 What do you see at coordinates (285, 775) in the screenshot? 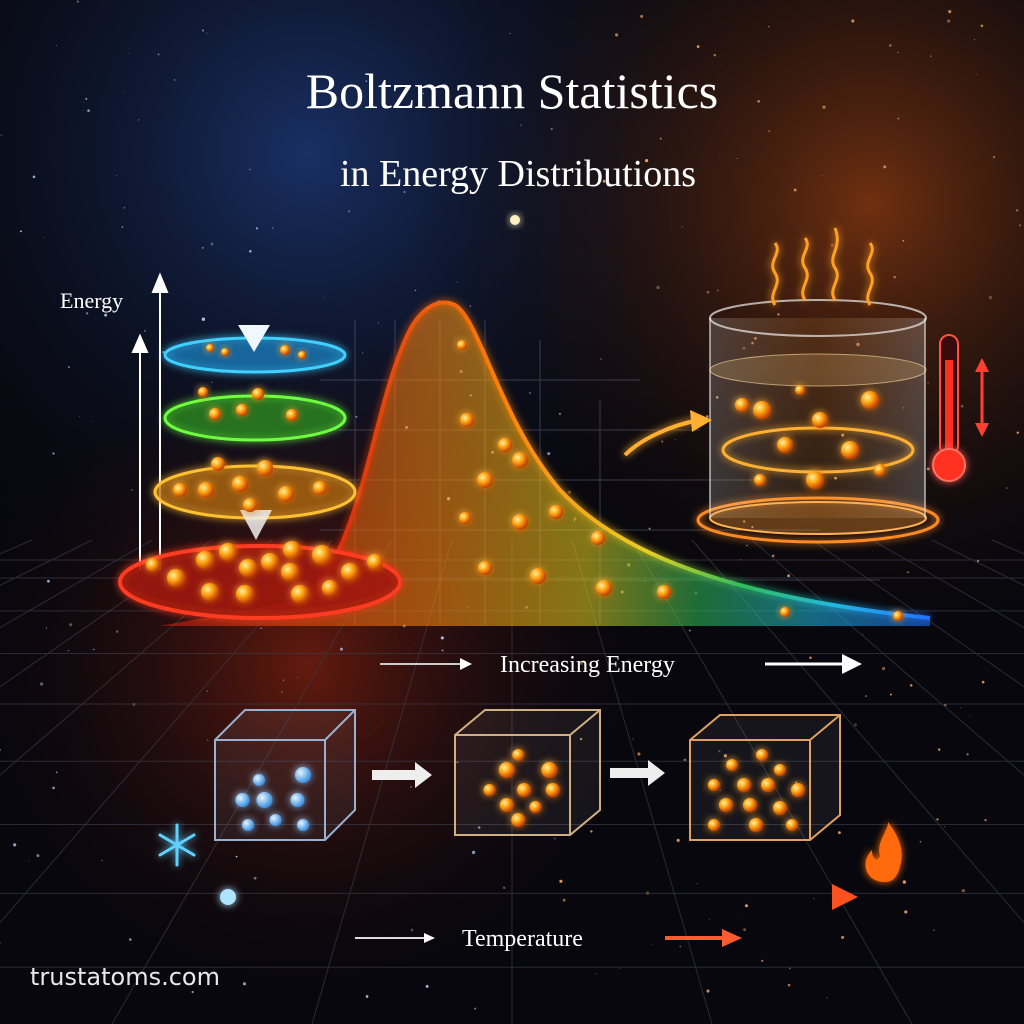
I see `box-edges` at bounding box center [285, 775].